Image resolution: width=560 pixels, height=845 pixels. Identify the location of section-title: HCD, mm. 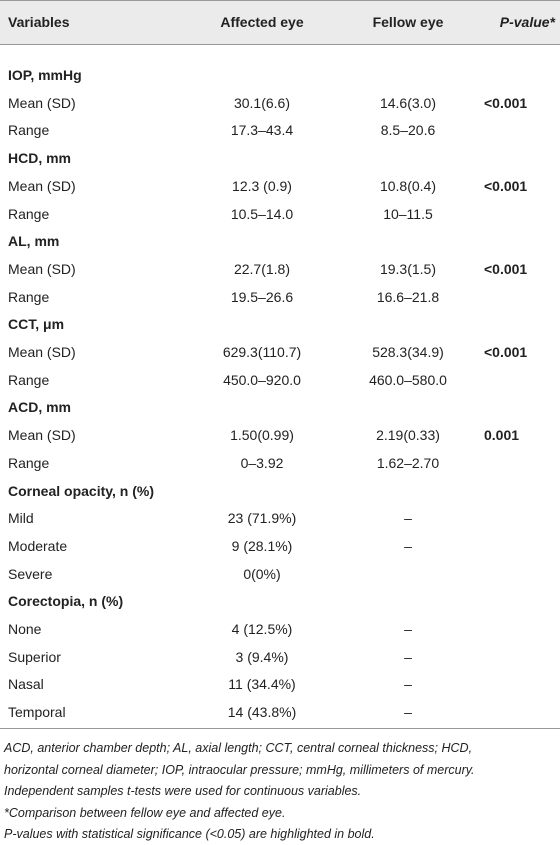
(40, 158).